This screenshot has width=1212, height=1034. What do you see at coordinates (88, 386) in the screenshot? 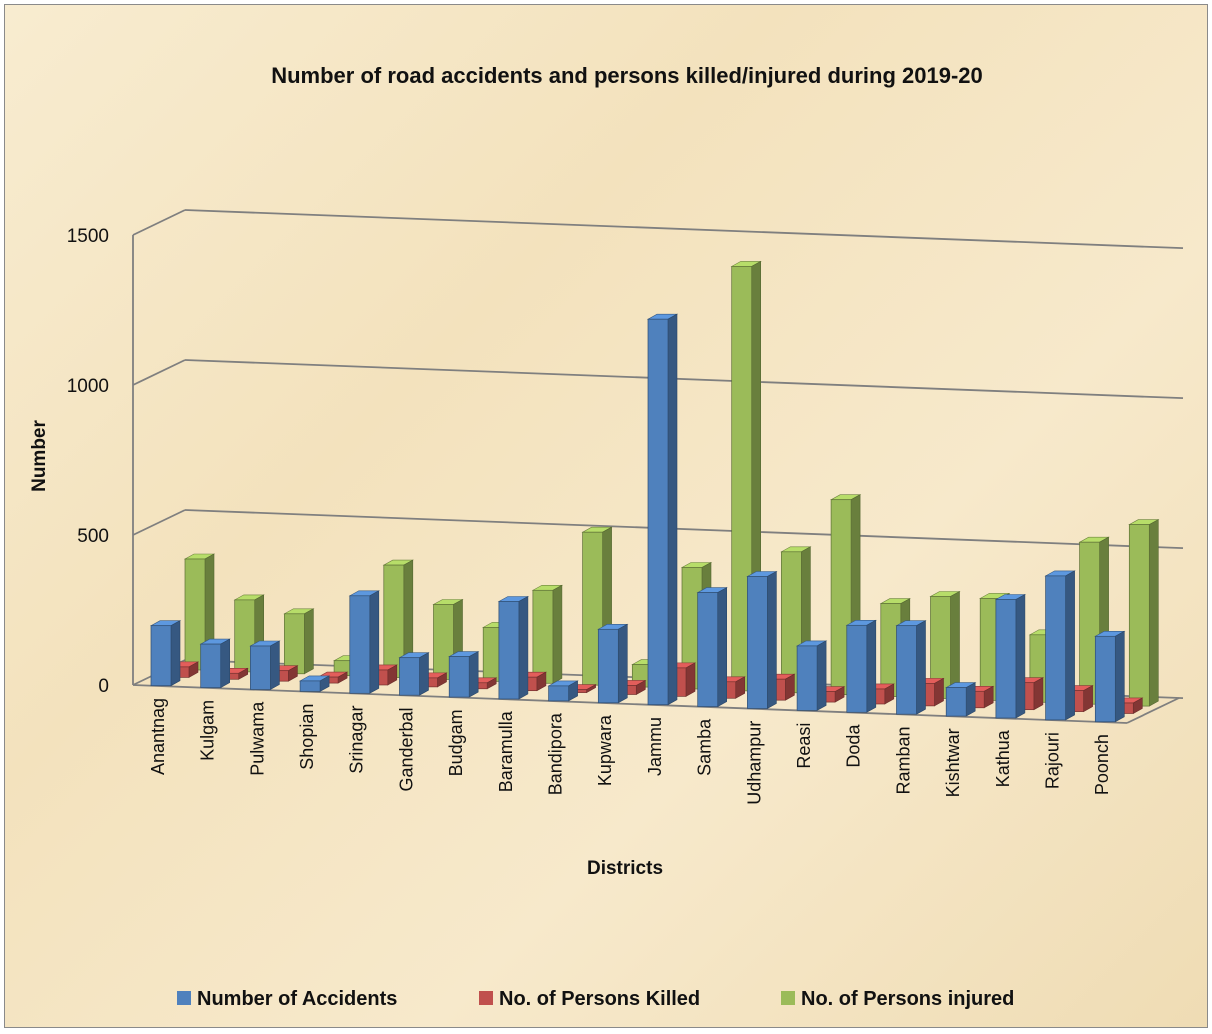
I see `y-tick-label: 1000` at bounding box center [88, 386].